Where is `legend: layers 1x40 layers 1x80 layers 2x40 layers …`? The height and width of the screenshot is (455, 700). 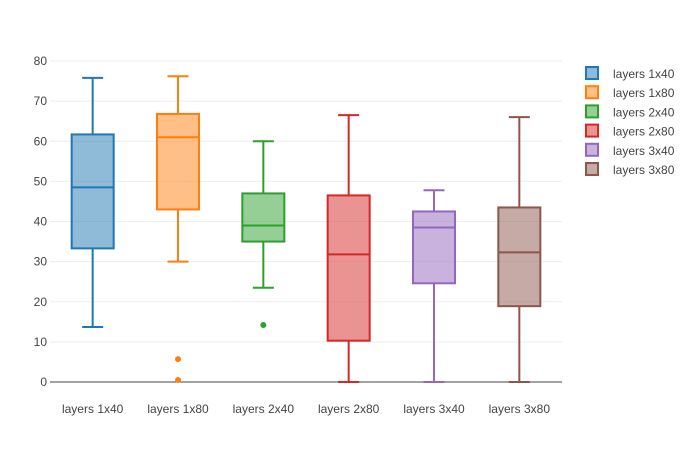 legend: layers 1x40 layers 1x80 layers 2x40 layers … is located at coordinates (630, 121).